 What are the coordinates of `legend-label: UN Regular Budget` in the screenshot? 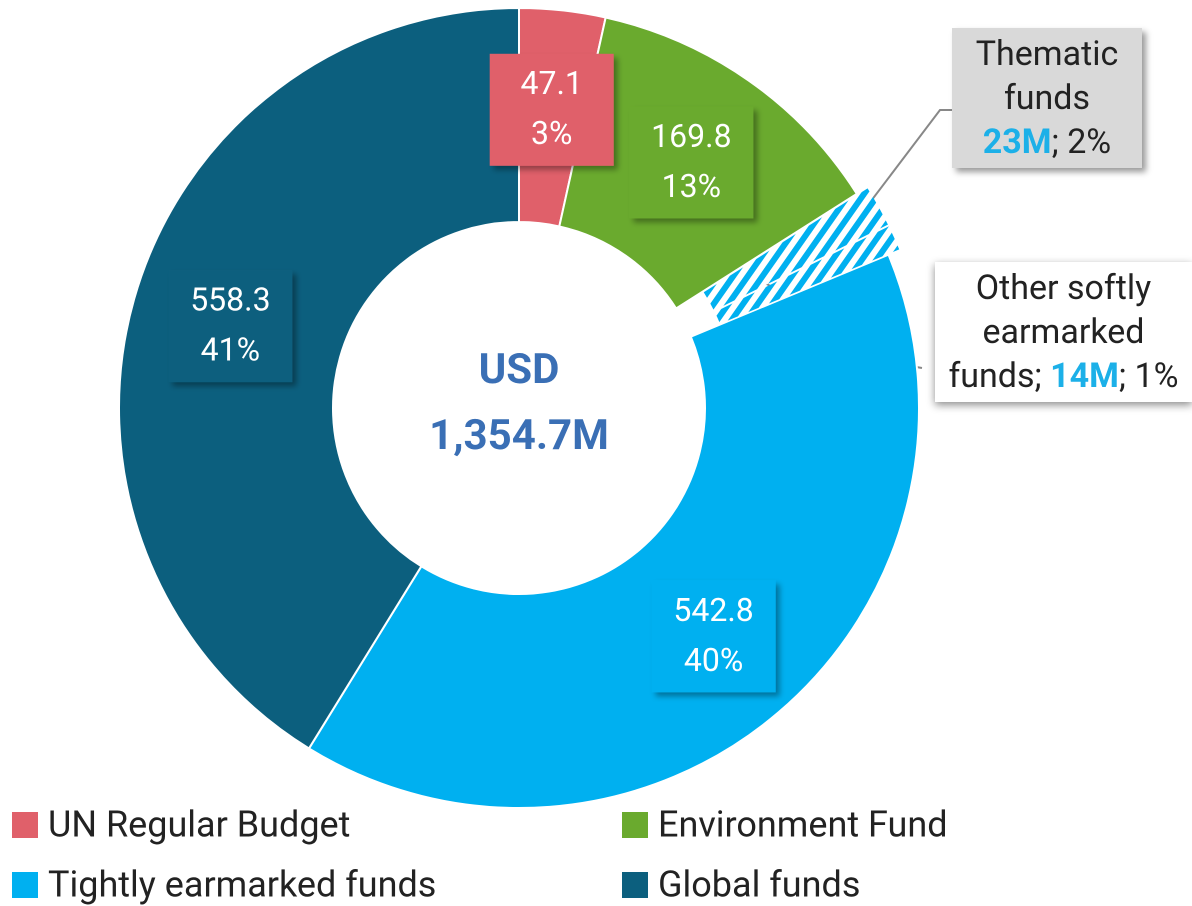 It's located at (199, 825).